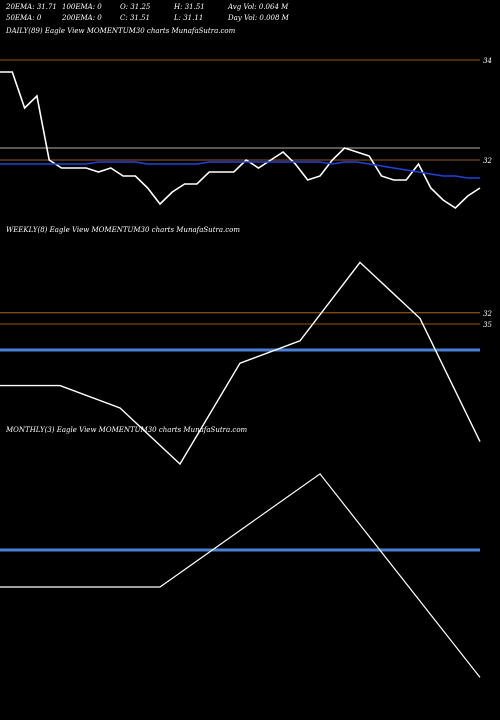  What do you see at coordinates (31, 7) in the screenshot?
I see `ema20-readout: 20EMA: 31.71` at bounding box center [31, 7].